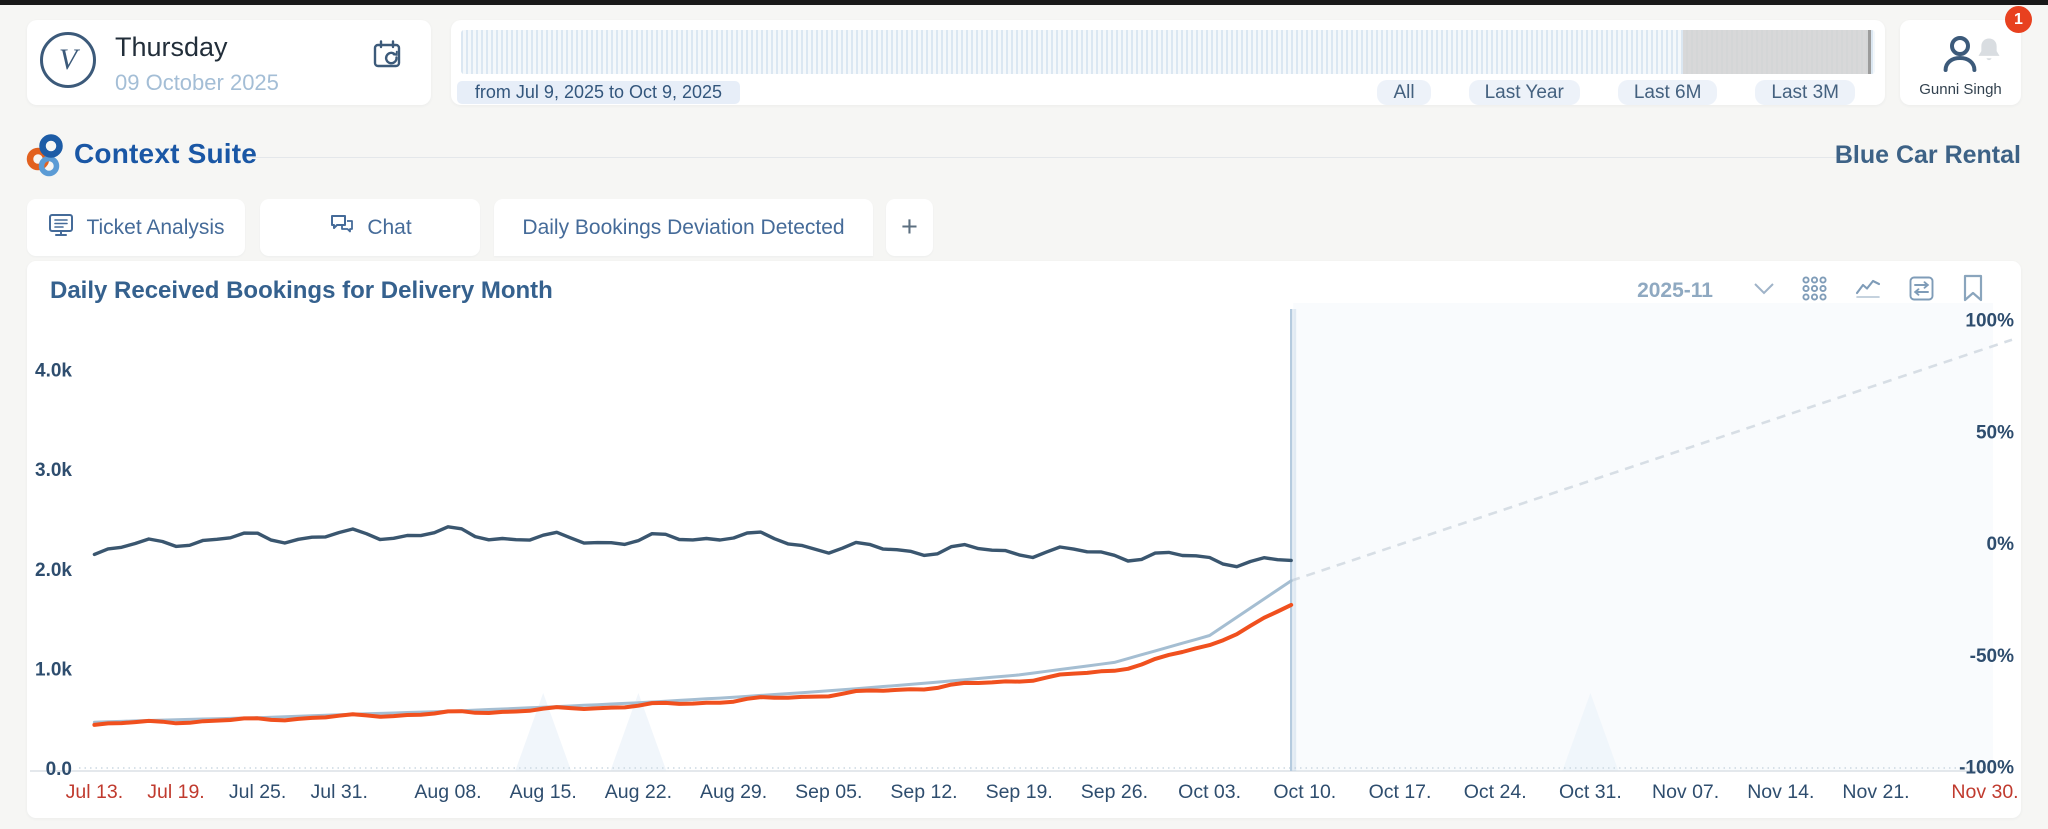 This screenshot has width=2048, height=829. Describe the element at coordinates (53, 371) in the screenshot. I see `left-axis-label: 4.0k` at that location.